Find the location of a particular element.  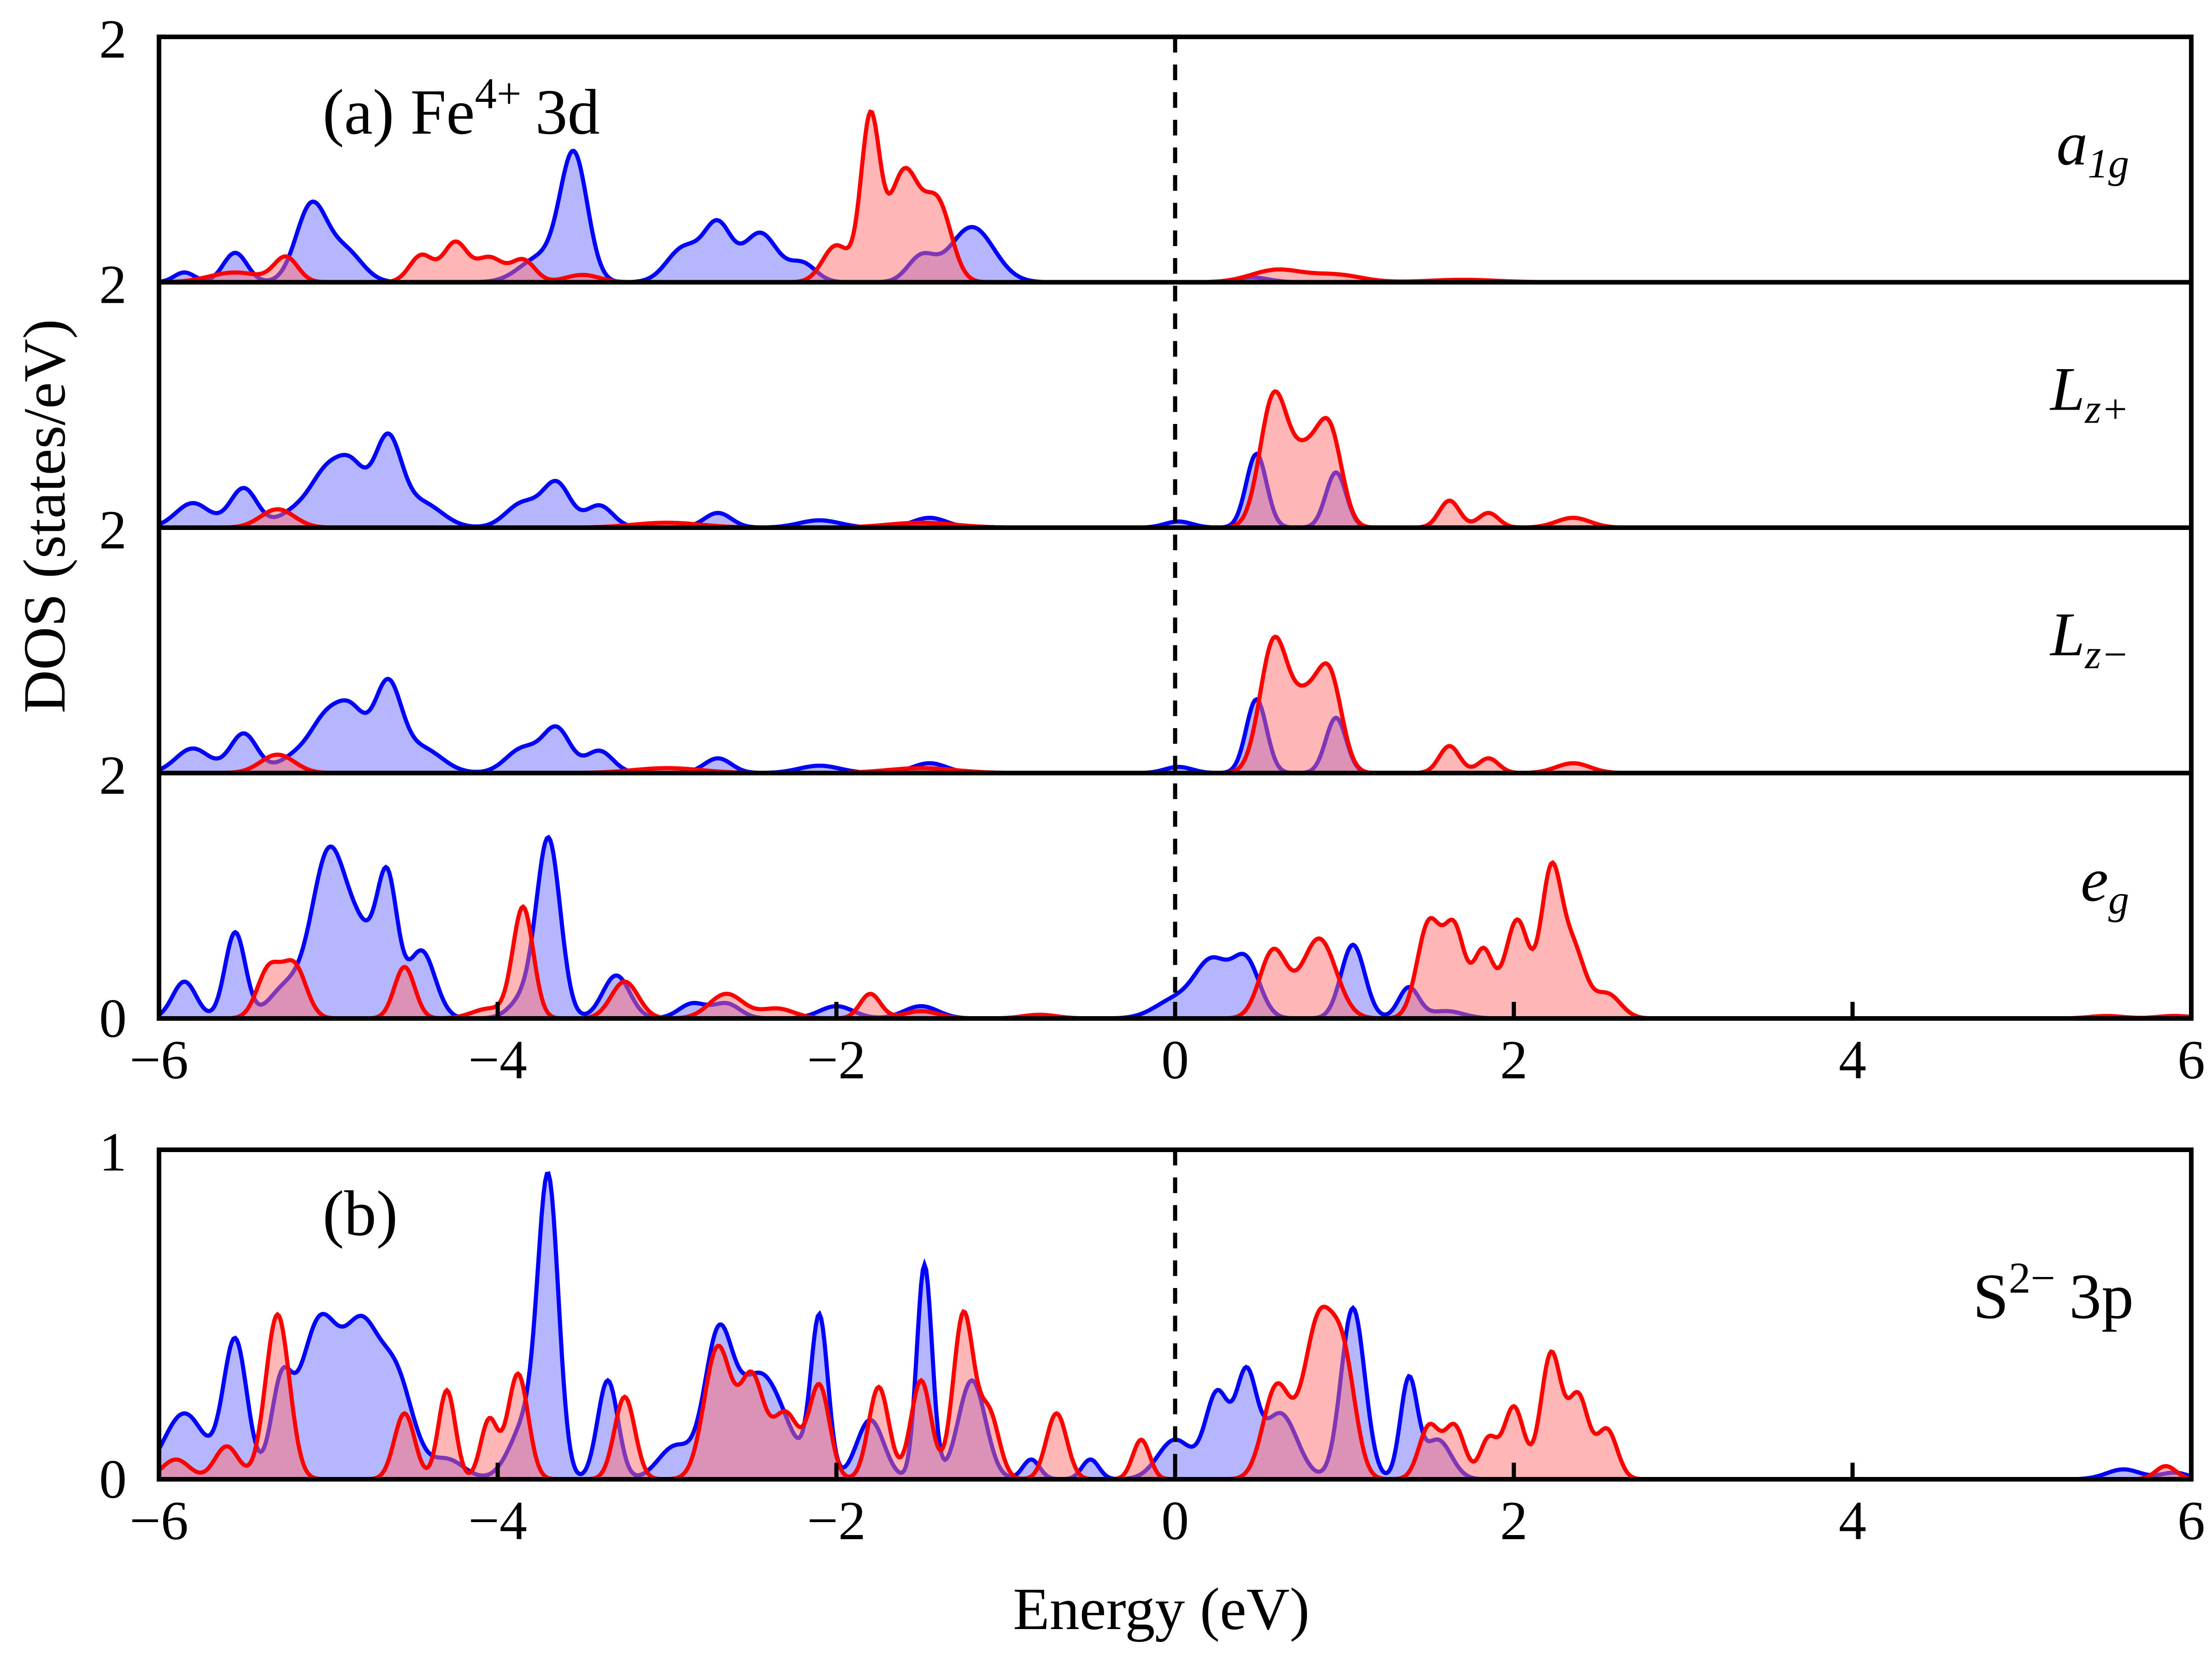

orbital-label: Lz− is located at coordinates (2089, 638).